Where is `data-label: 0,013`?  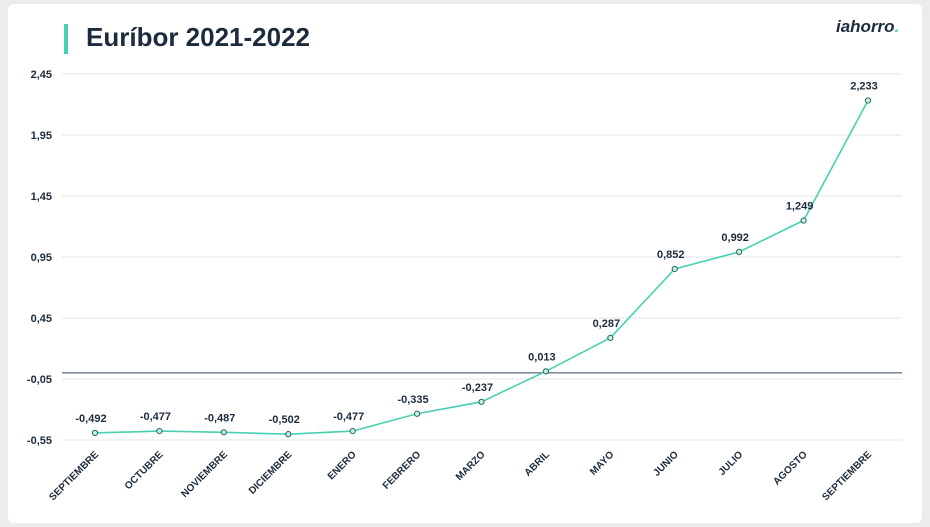
data-label: 0,013 is located at coordinates (542, 357).